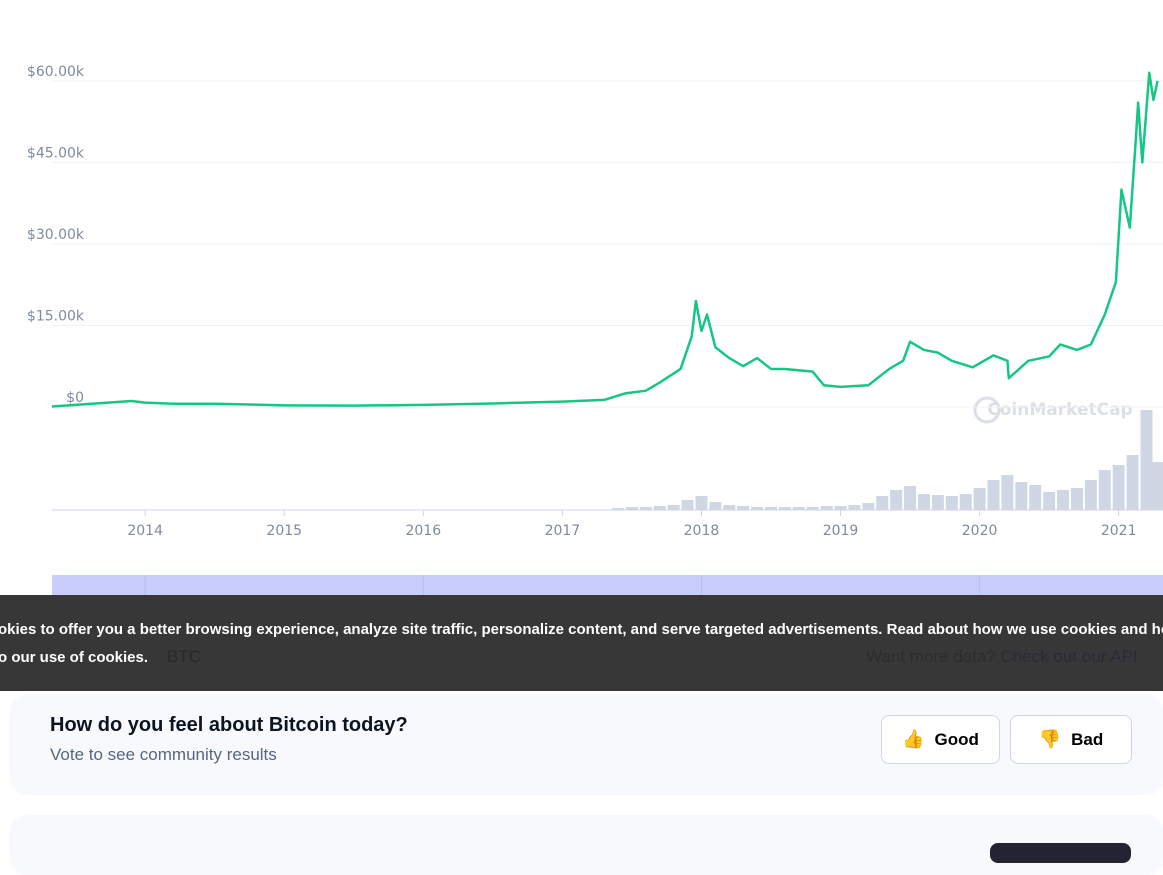 The height and width of the screenshot is (875, 1163). What do you see at coordinates (1059, 410) in the screenshot?
I see `watermark: CoinMarketCap` at bounding box center [1059, 410].